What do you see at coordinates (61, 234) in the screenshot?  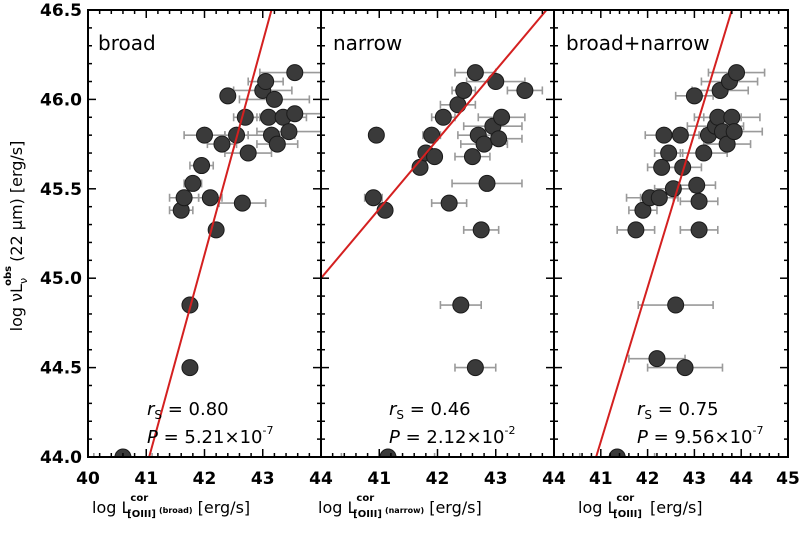 I see `y-axis-ticks: 44.0 44.5 45.0 45.5 46.0 46.5` at bounding box center [61, 234].